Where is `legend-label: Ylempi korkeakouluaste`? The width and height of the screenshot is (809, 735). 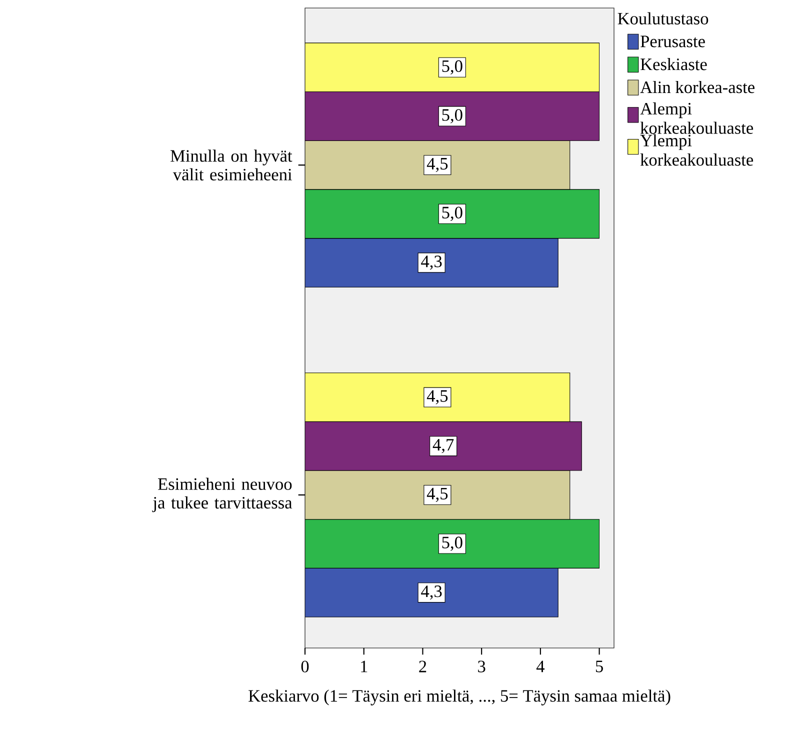 legend-label: Ylempi korkeakouluaste is located at coordinates (697, 150).